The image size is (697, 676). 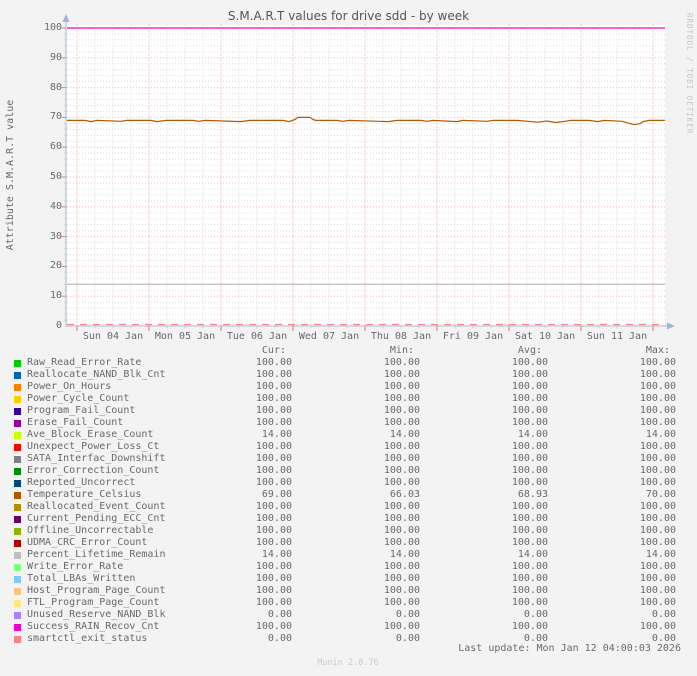 What do you see at coordinates (529, 350) in the screenshot?
I see `legend-header-avg: Avg:` at bounding box center [529, 350].